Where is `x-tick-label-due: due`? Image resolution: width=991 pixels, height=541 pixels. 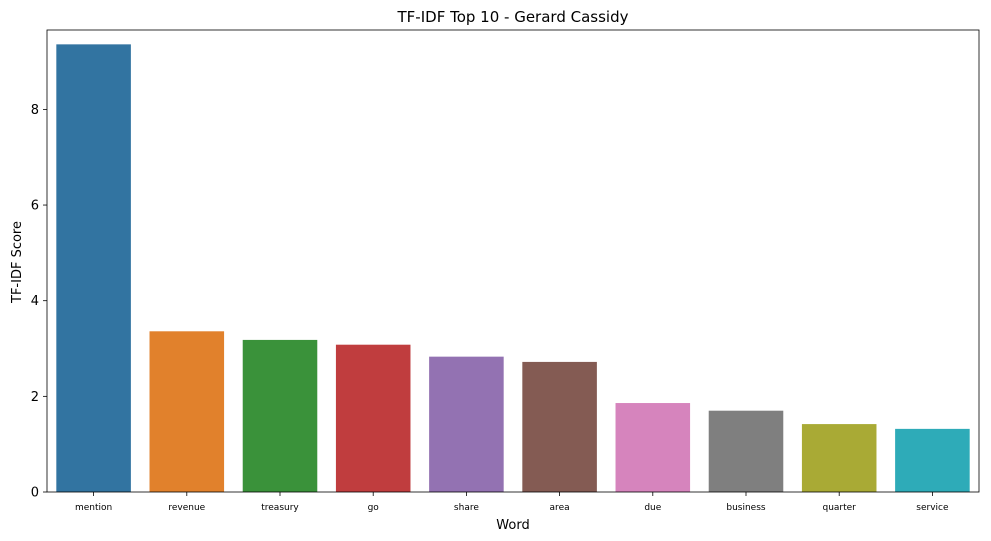
x-tick-label-due: due is located at coordinates (652, 508).